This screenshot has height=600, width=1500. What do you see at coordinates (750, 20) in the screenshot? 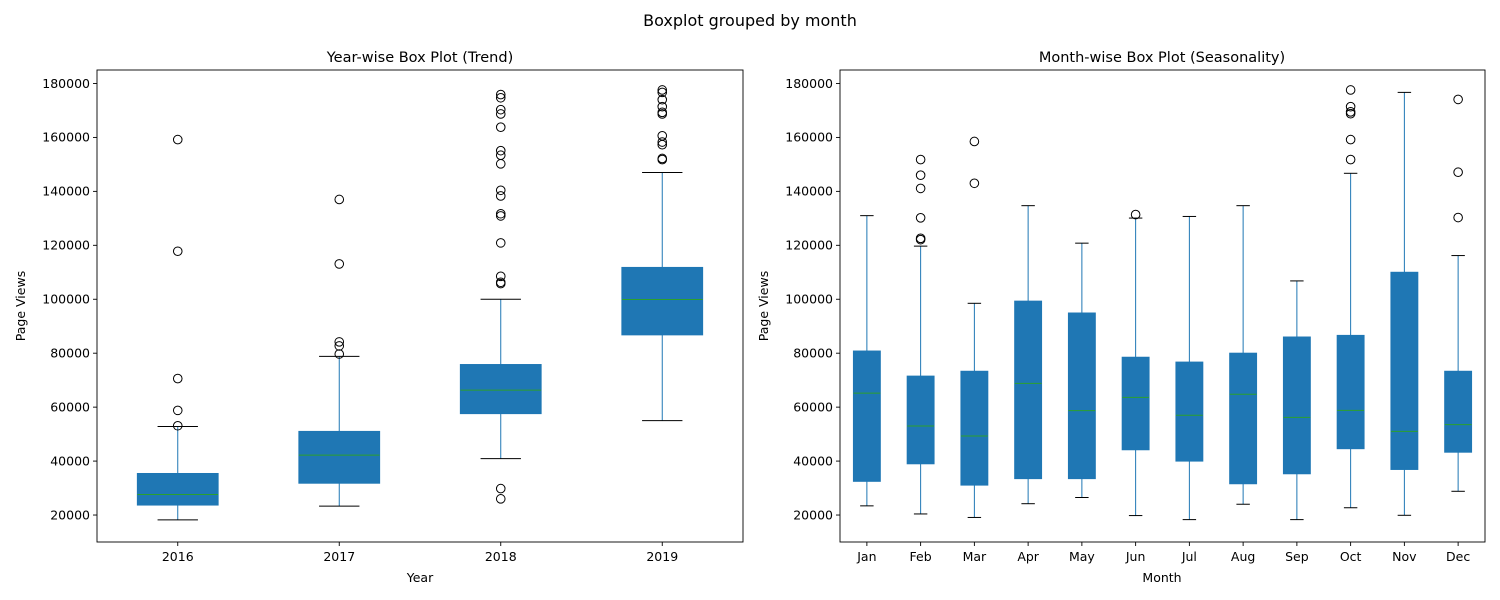
I see `figure-suptitle: Boxplot grouped by month` at bounding box center [750, 20].